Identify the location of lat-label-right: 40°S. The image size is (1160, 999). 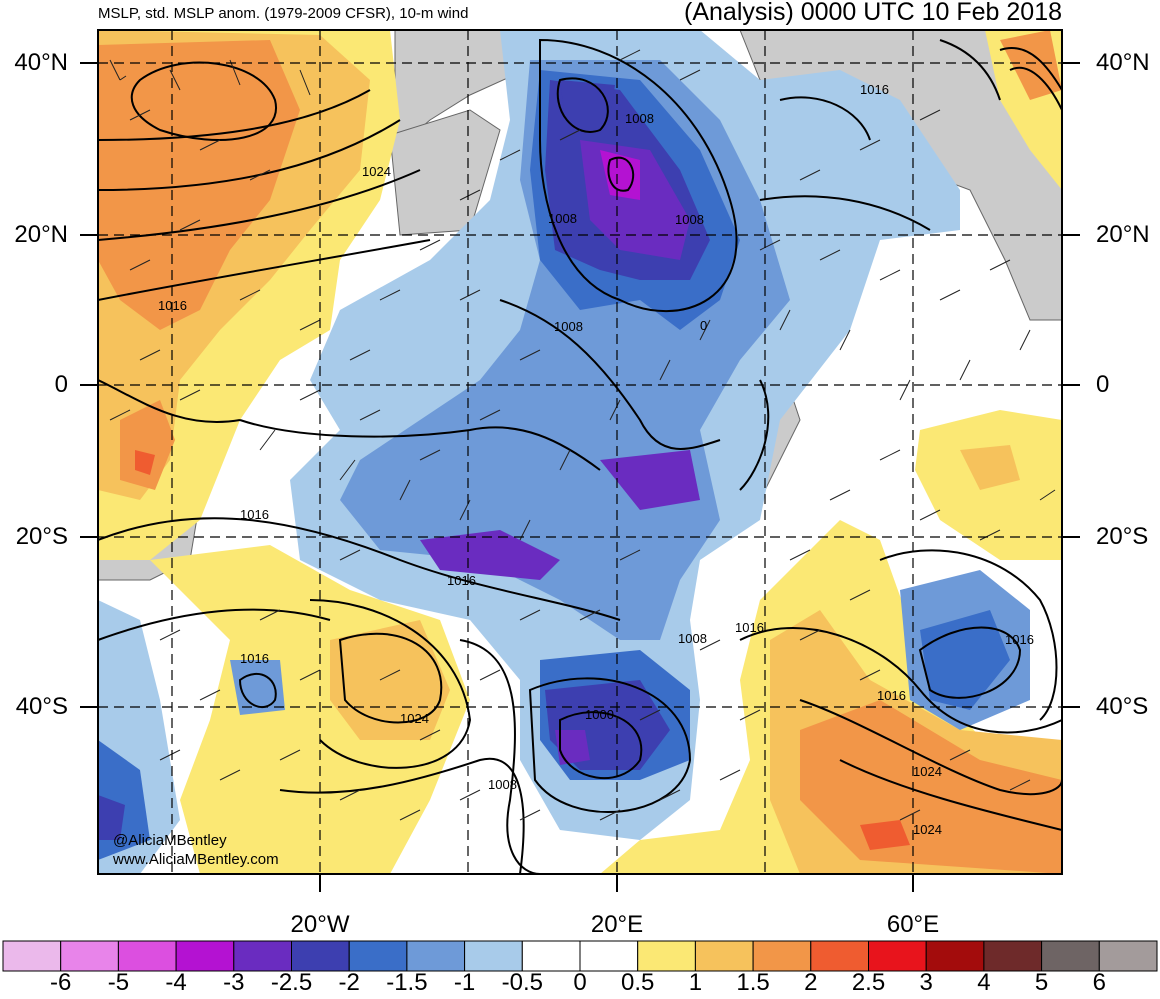
(1122, 706).